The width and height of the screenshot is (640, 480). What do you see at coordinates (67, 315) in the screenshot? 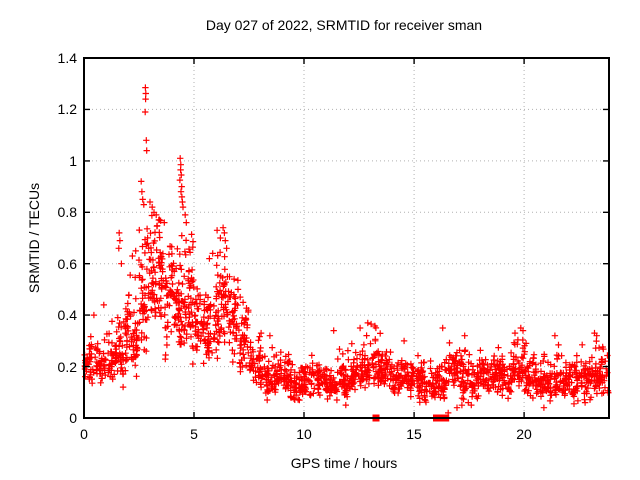
I see `y-tick-label: 0.4` at bounding box center [67, 315].